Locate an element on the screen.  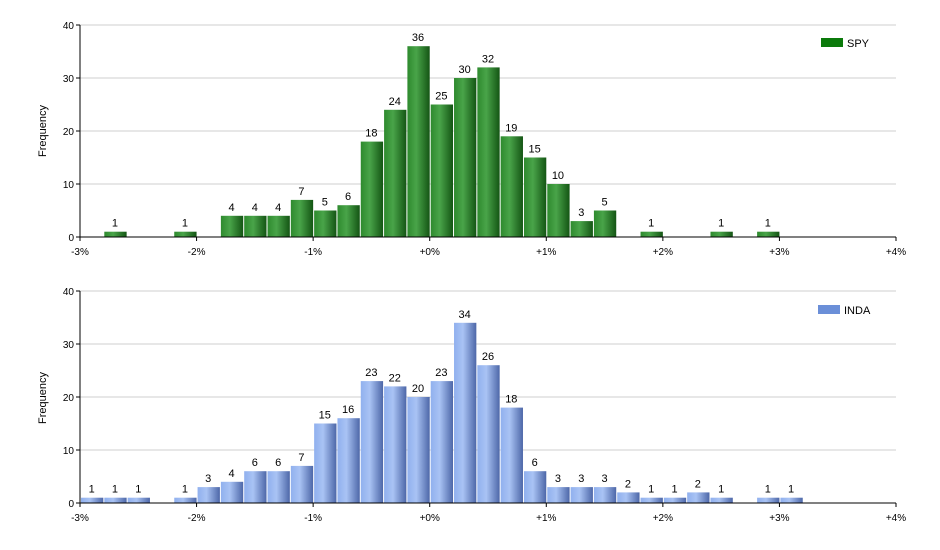
bar-value-label: 24 is located at coordinates (395, 102).